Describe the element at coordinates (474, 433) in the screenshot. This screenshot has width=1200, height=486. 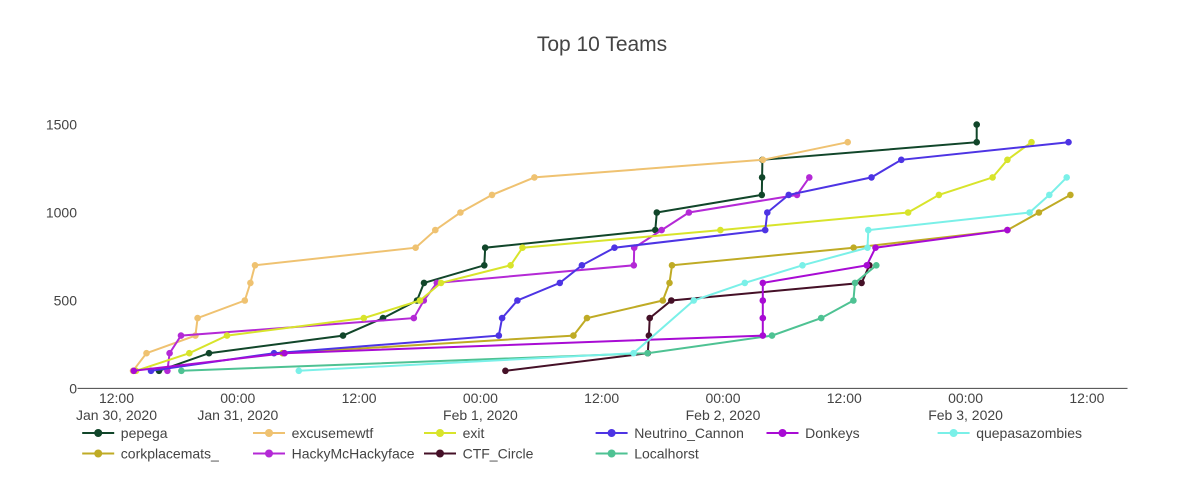
I see `svg-text: exit` at that location.